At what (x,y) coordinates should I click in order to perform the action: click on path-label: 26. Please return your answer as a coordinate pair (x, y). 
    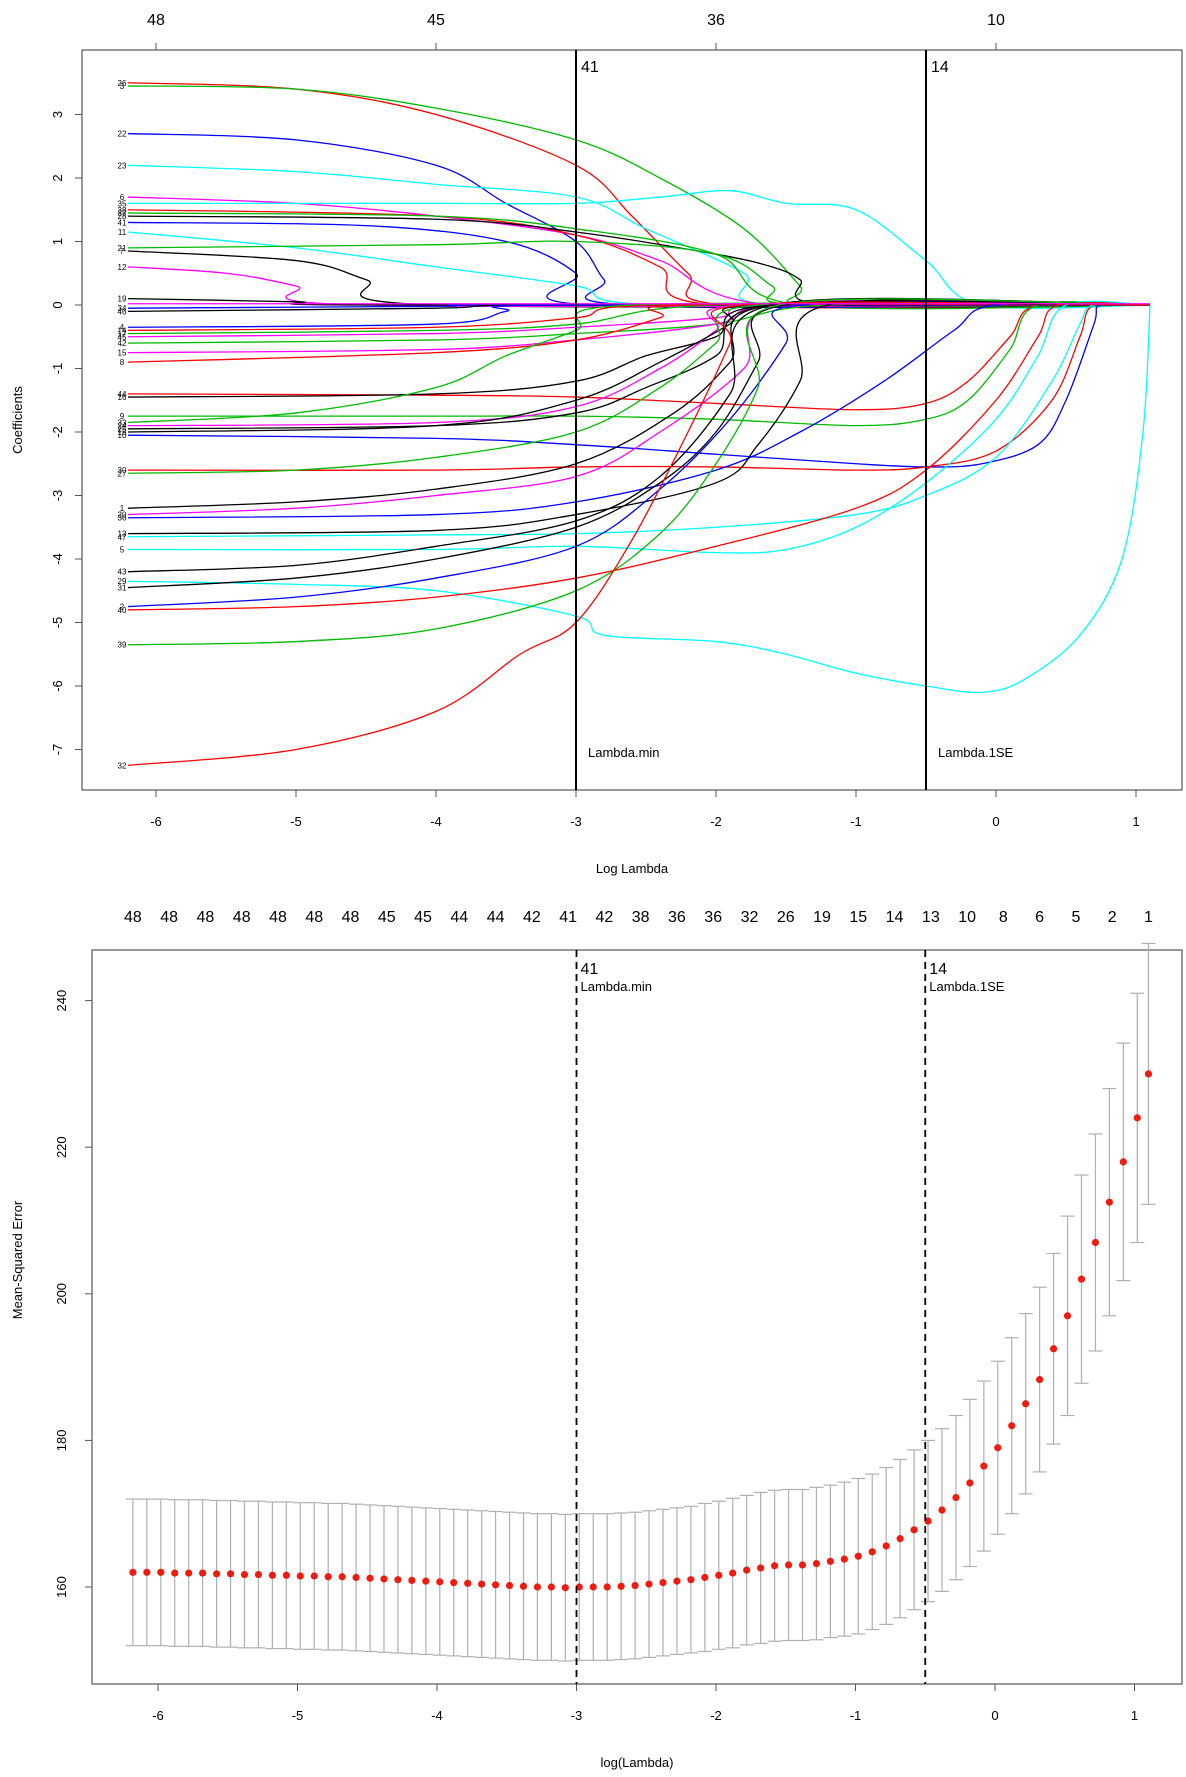
    Looking at the image, I should click on (122, 83).